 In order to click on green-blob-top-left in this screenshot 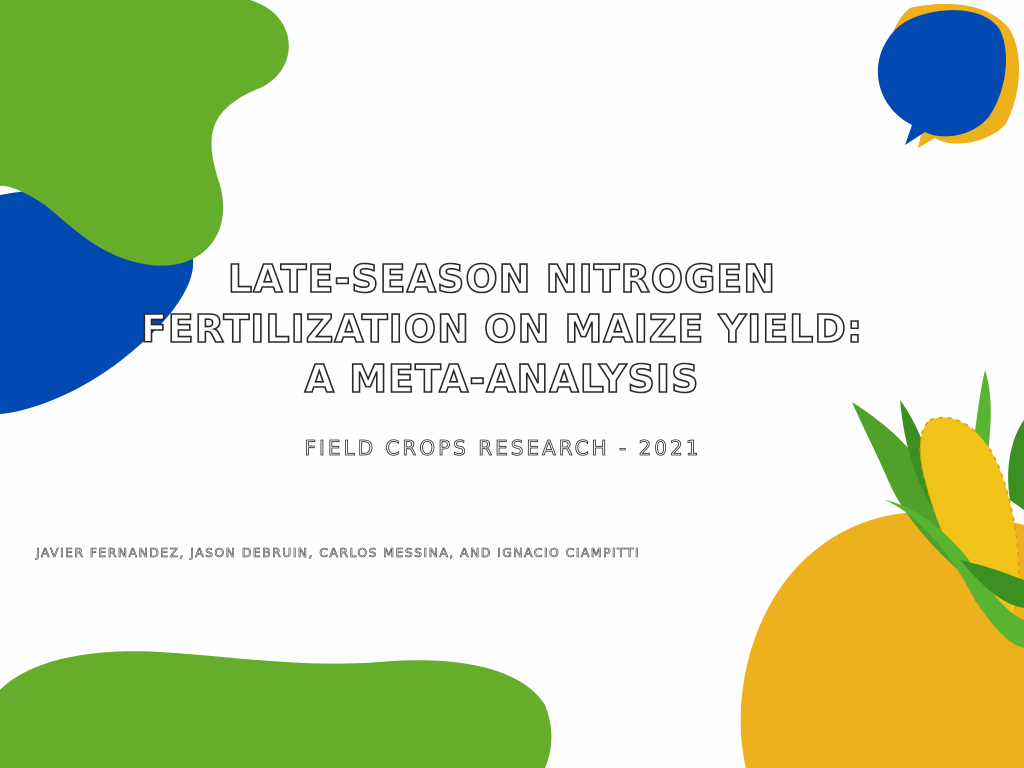, I will do `click(144, 133)`.